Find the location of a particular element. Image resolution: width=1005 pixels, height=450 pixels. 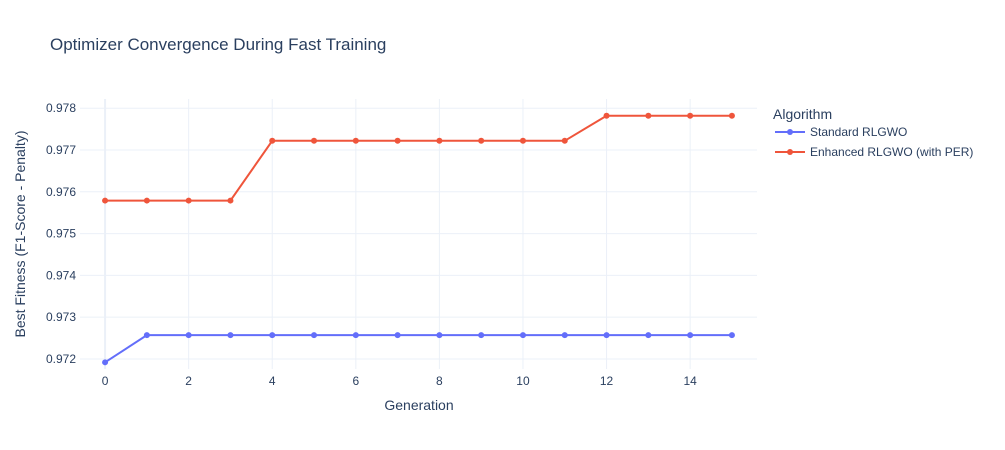

x-tick-label: 4 is located at coordinates (272, 381).